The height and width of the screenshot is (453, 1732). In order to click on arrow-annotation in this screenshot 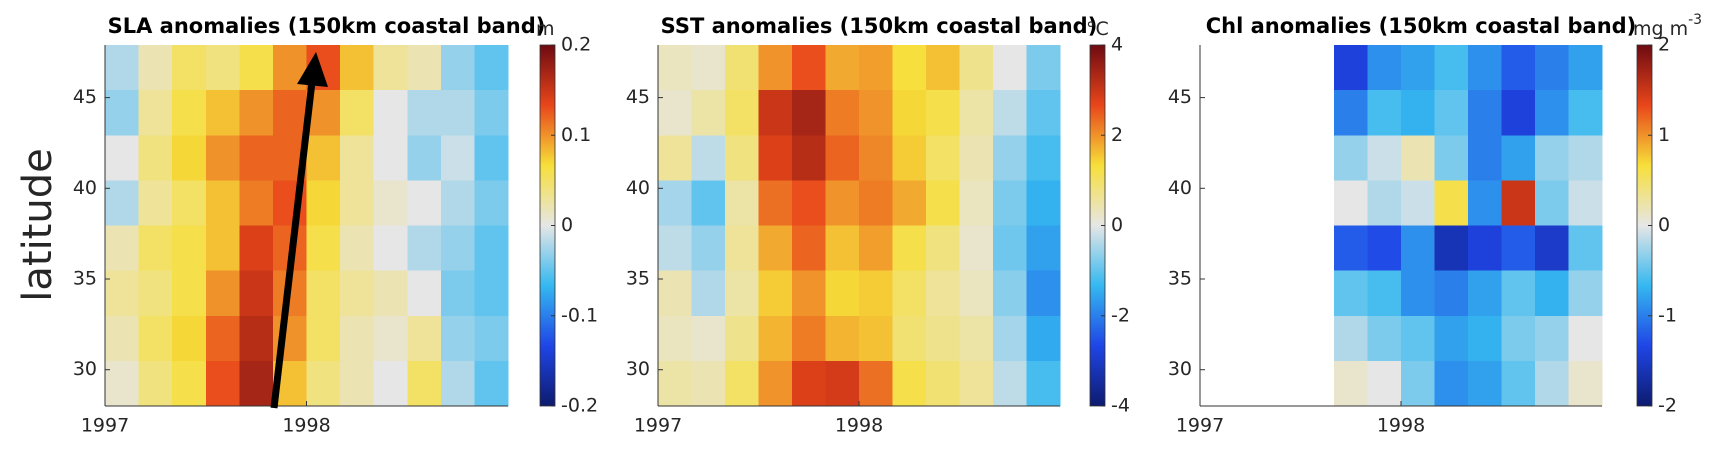, I will do `click(299, 230)`.